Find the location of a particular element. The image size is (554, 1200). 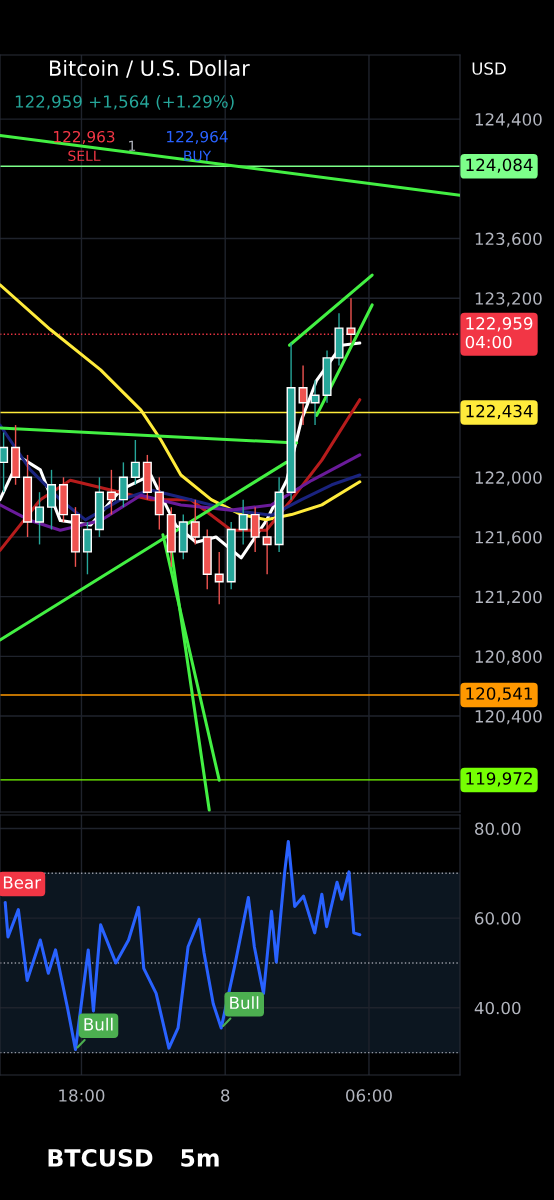

annotation: SELL is located at coordinates (84, 156).